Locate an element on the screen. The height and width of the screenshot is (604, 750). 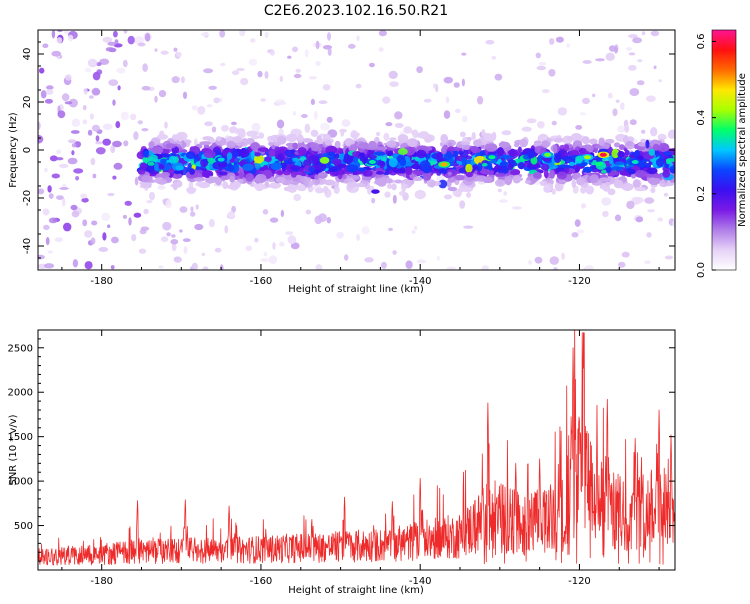
x-tick-label: -180 is located at coordinates (101, 581).